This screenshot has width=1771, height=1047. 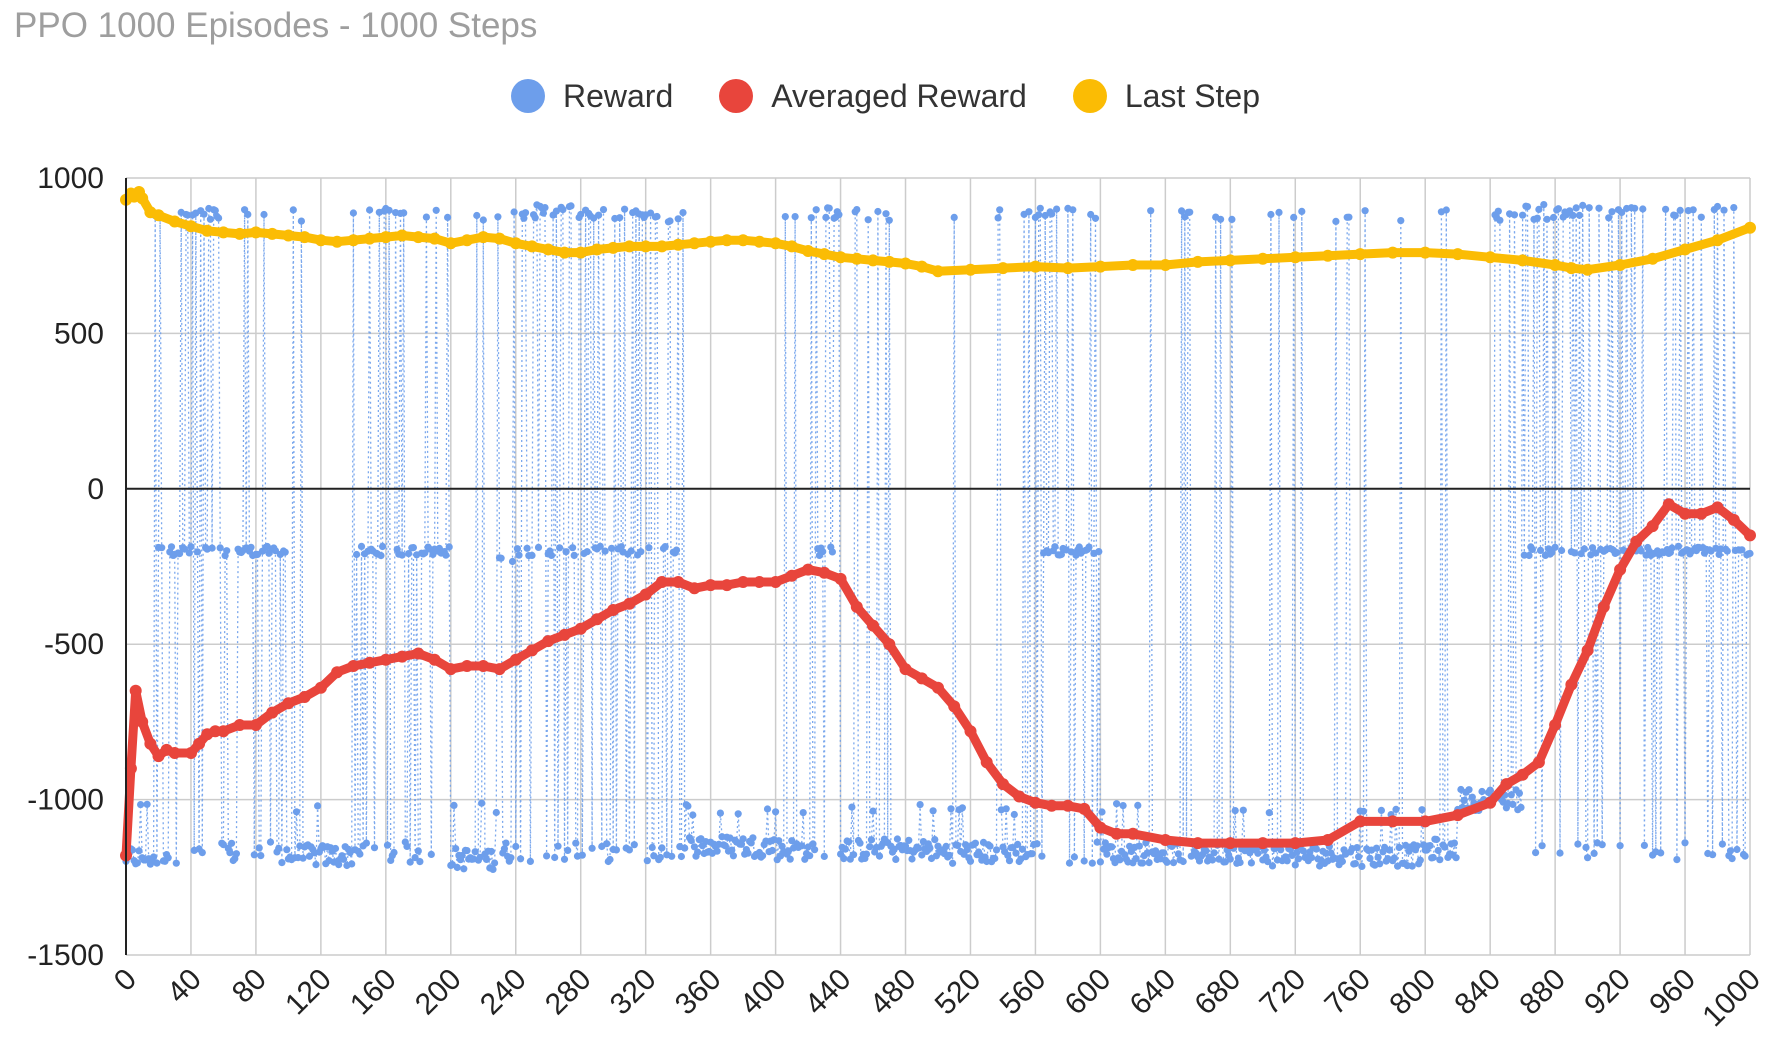 I want to click on legend-item-averaged-reward: Averaged Reward, so click(x=873, y=96).